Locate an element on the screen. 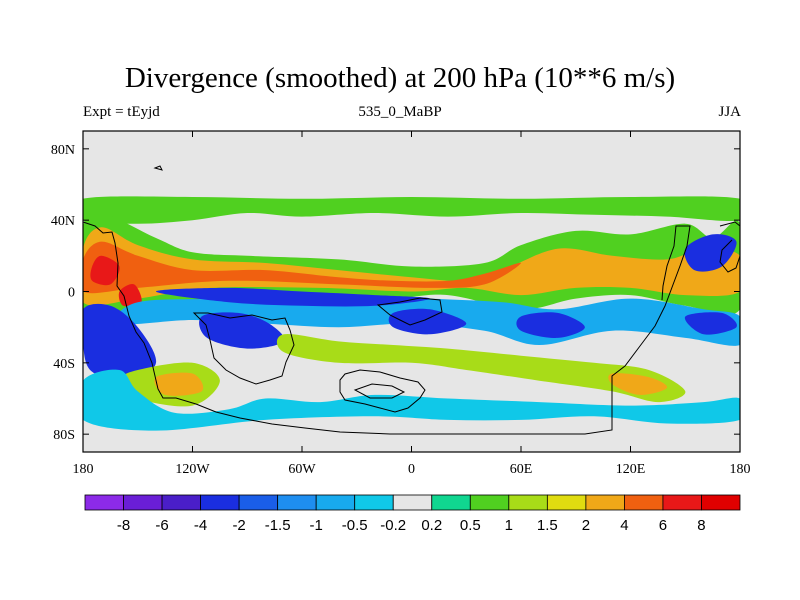 This screenshot has width=800, height=600. y-tick-label: 80N is located at coordinates (63, 150).